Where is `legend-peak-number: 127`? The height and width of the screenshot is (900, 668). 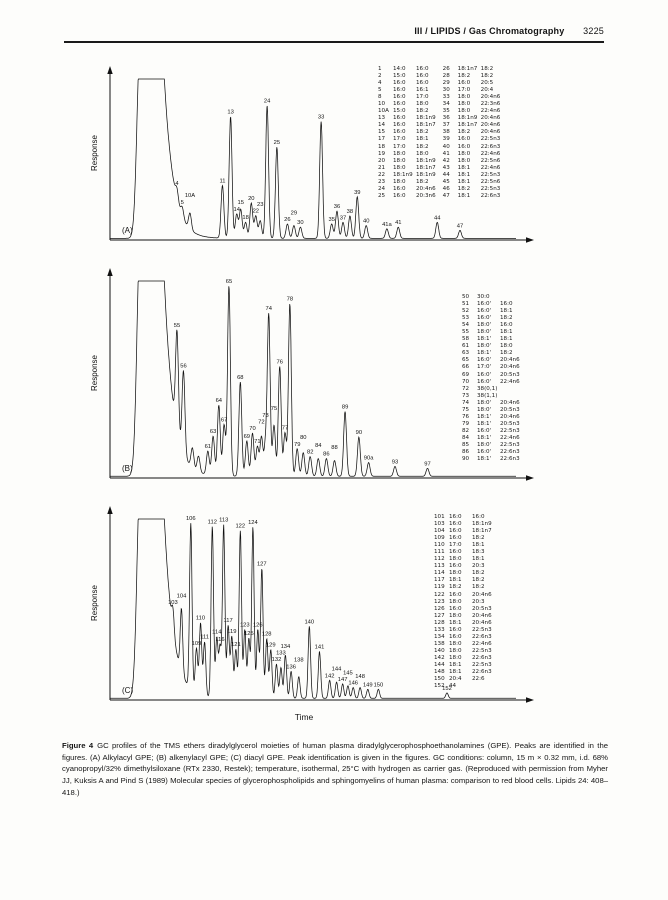
legend-peak-number: 127 is located at coordinates (439, 615).